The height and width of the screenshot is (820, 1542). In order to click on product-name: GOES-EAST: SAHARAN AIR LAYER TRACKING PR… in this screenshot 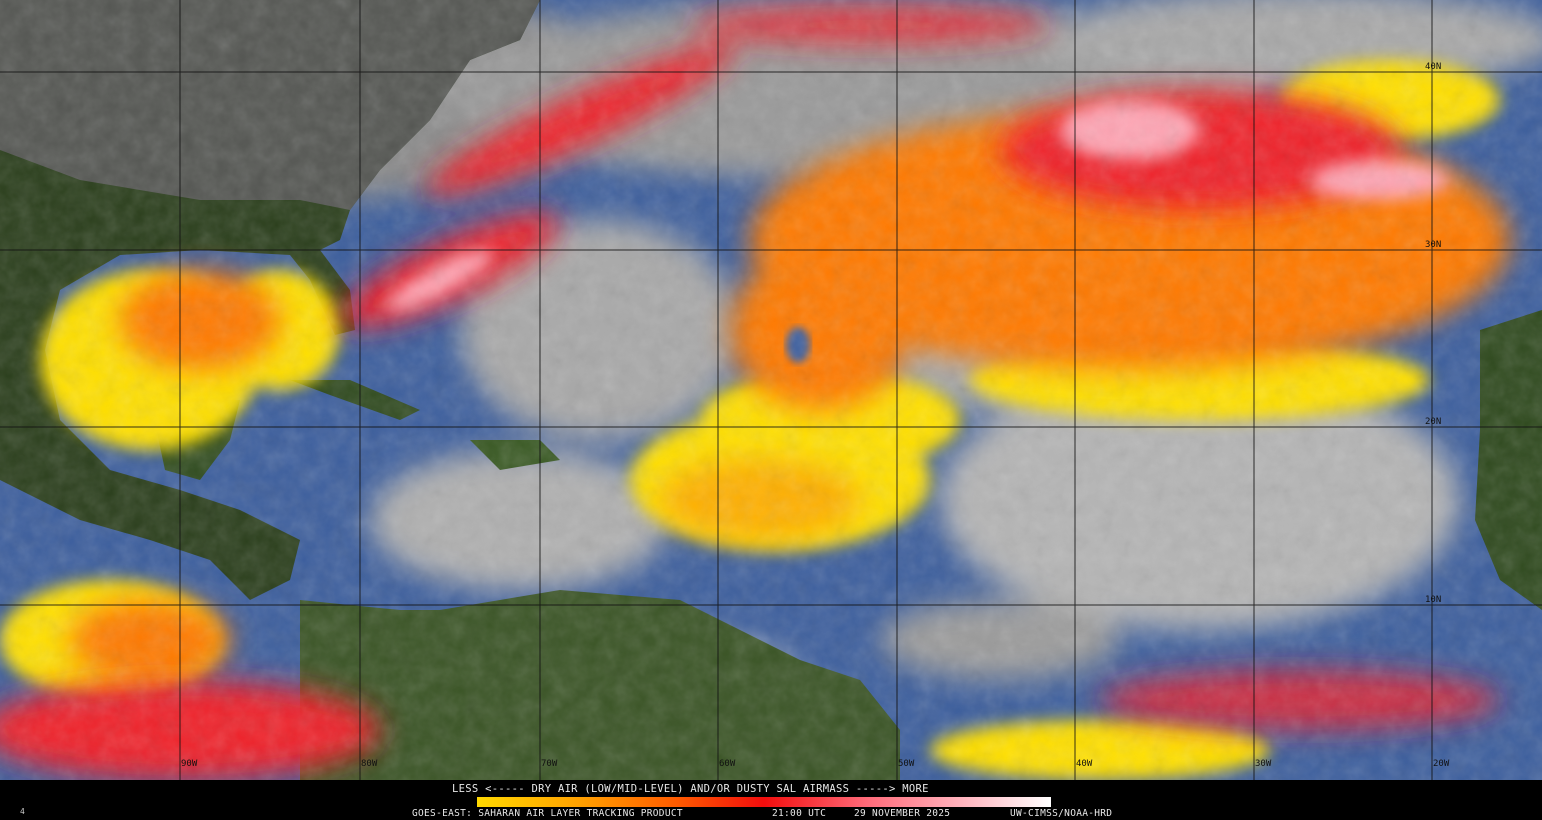, I will do `click(547, 813)`.